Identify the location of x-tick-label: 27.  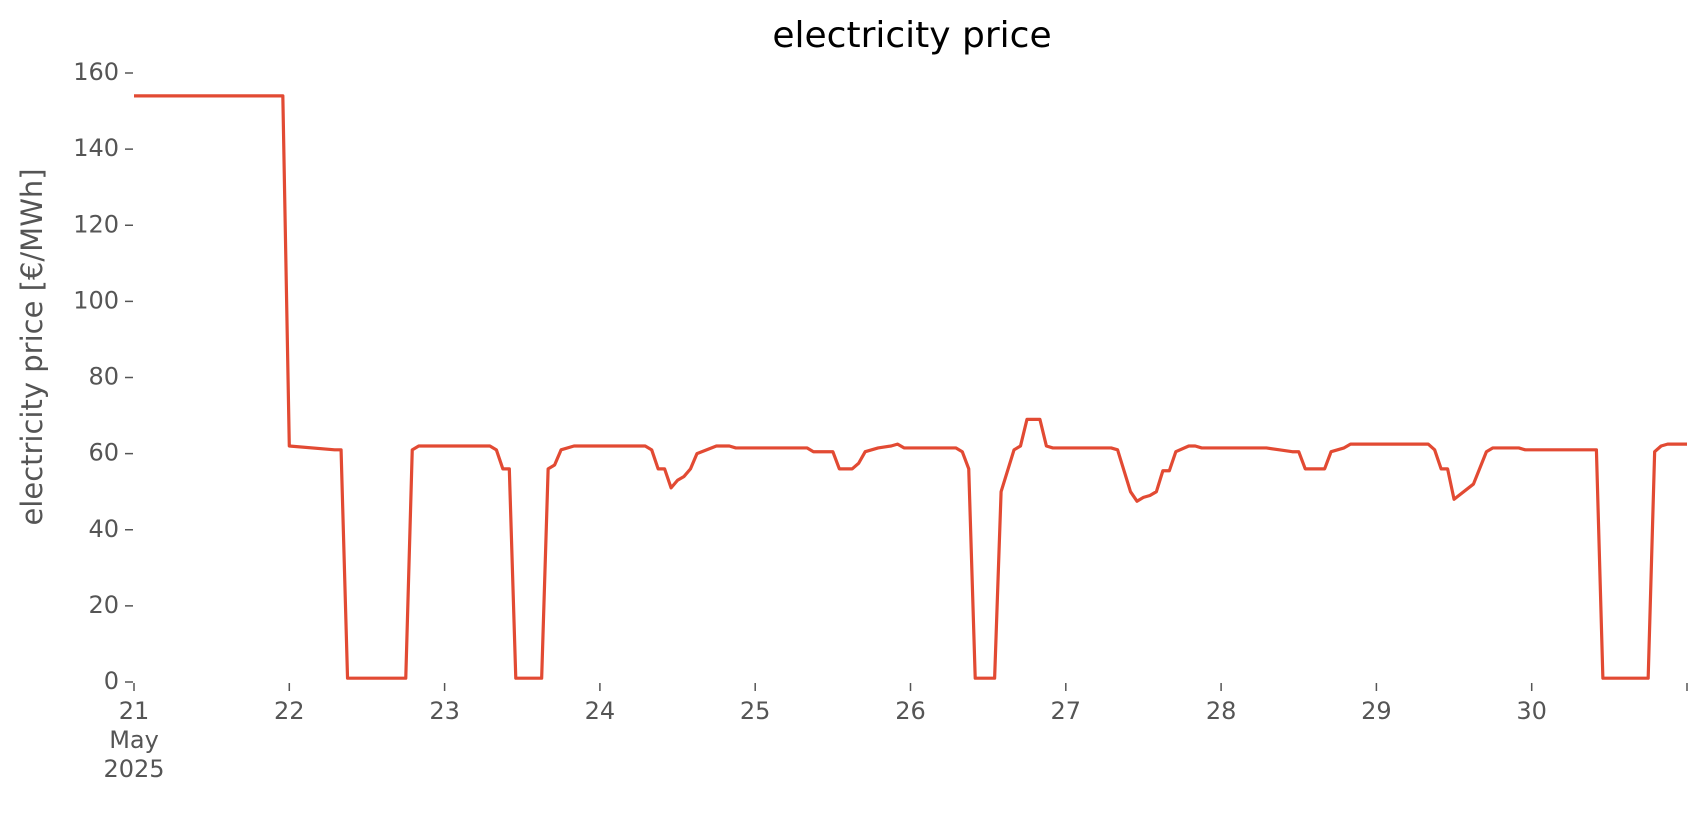
(1066, 711).